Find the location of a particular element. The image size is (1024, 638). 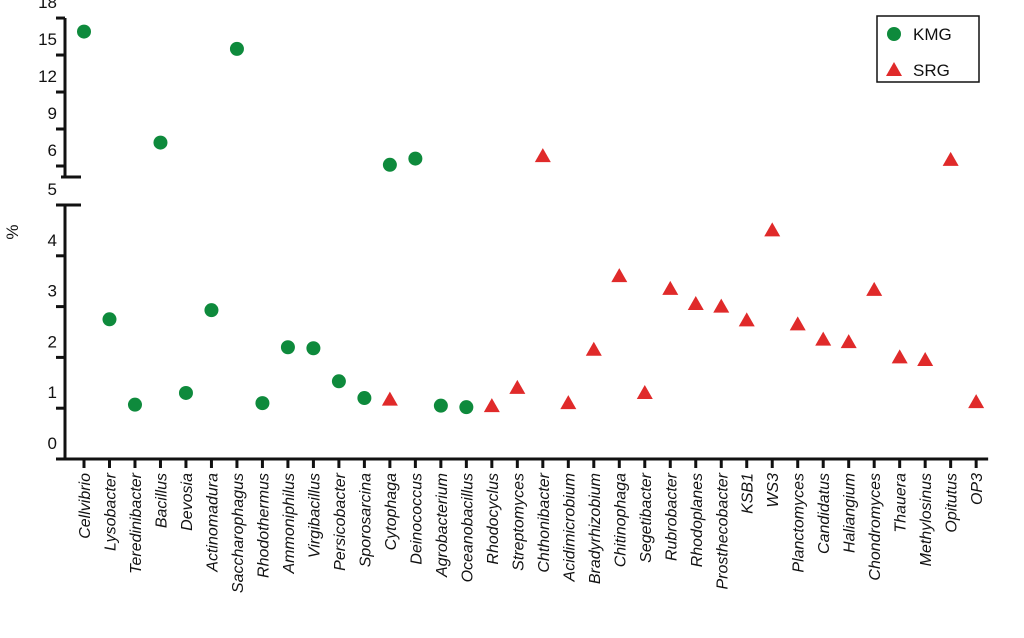

x-tick-label: Cytophaga is located at coordinates (391, 511).